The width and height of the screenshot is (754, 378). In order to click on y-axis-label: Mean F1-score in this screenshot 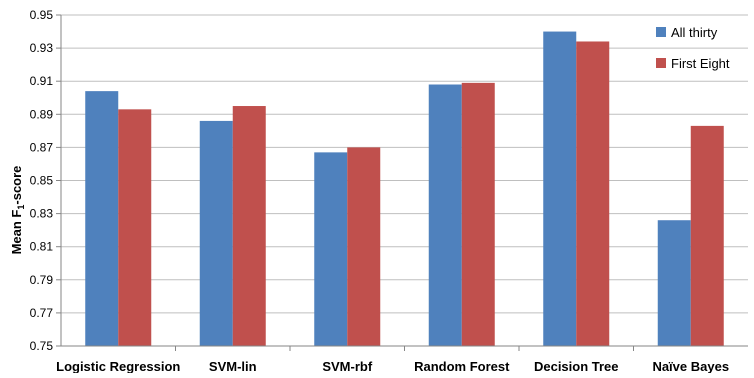, I will do `click(17, 210)`.